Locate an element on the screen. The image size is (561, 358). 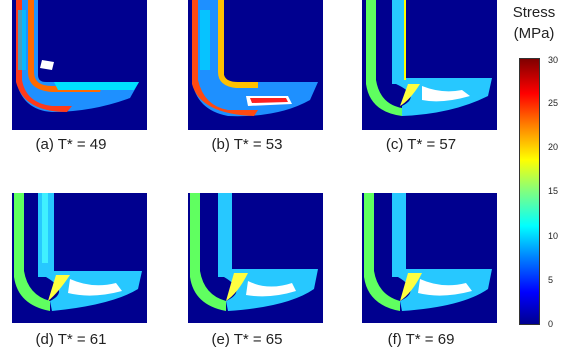
panel-caption-e: (e) T* = 65 is located at coordinates (247, 339).